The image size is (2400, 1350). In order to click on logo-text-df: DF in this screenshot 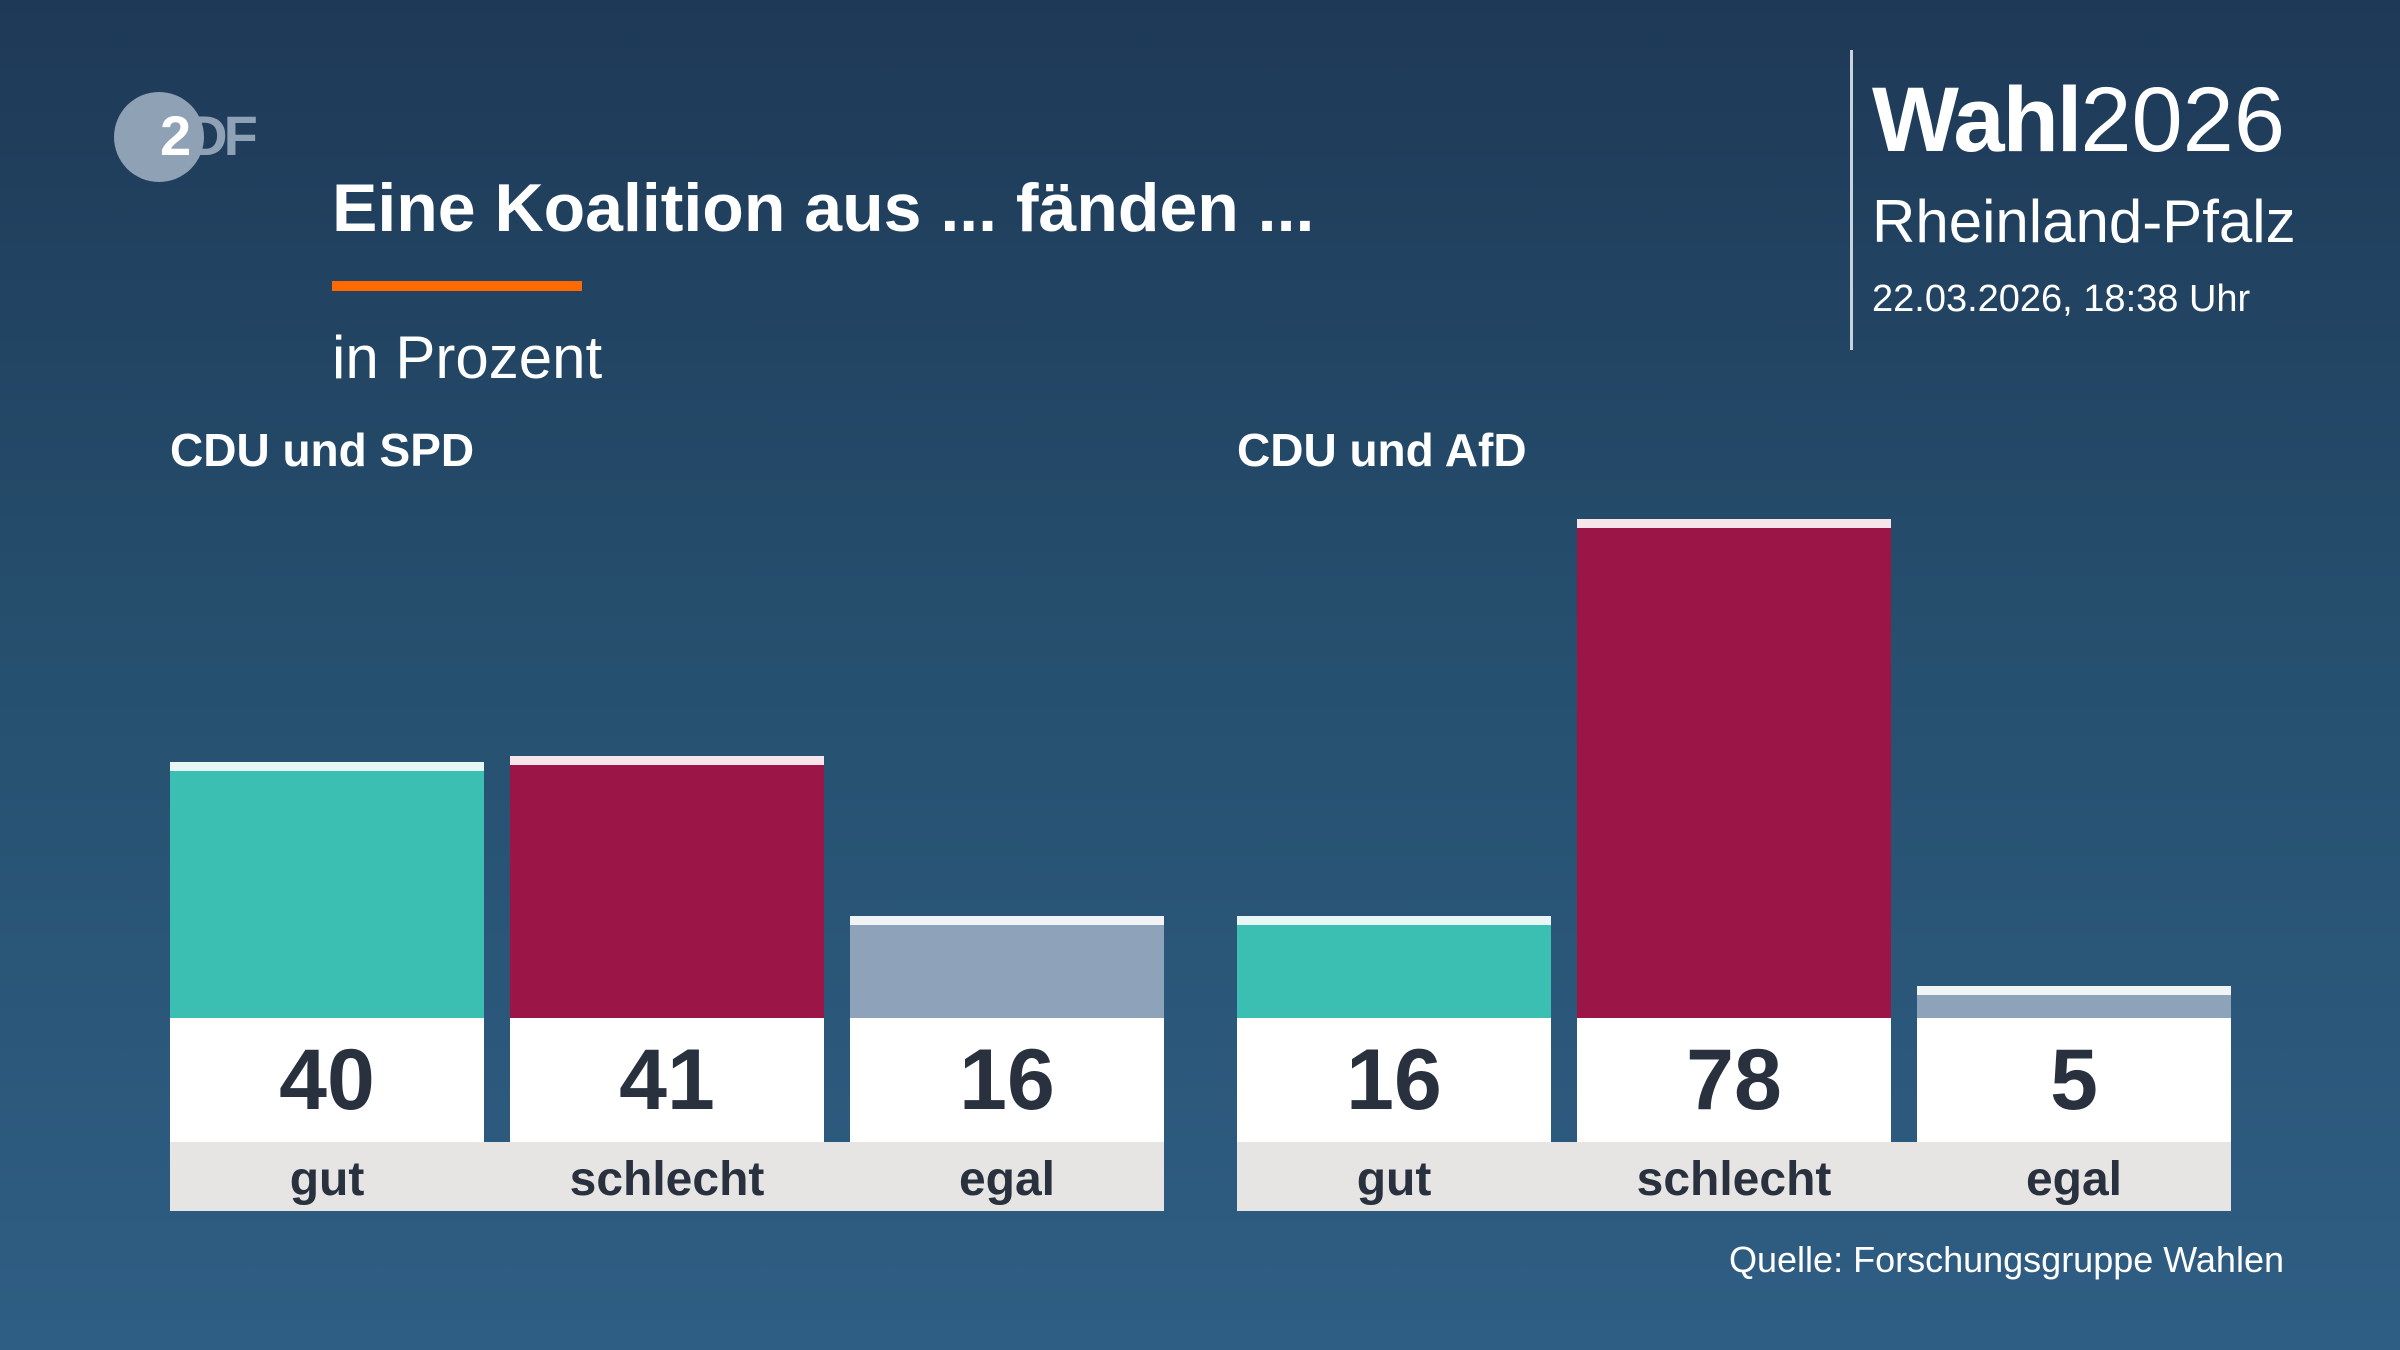, I will do `click(222, 135)`.